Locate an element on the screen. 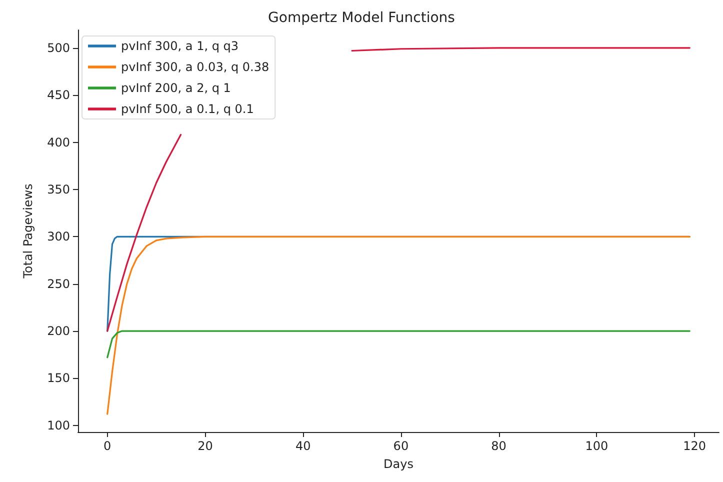 The height and width of the screenshot is (482, 723). x-tick-label: 40 is located at coordinates (303, 446).